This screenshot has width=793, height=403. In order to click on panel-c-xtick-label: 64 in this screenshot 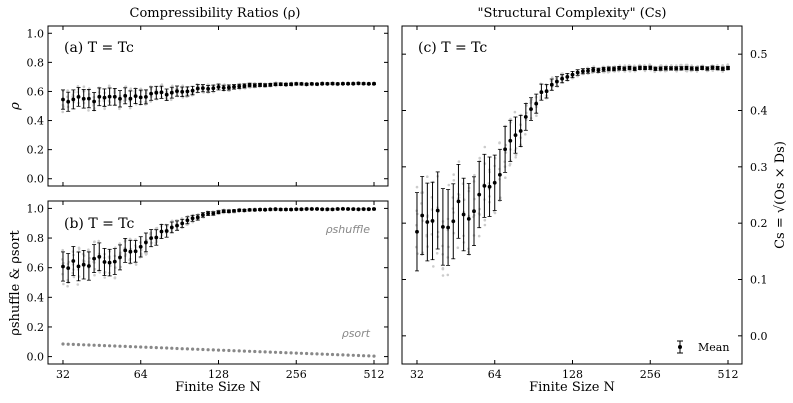, I will do `click(495, 374)`.